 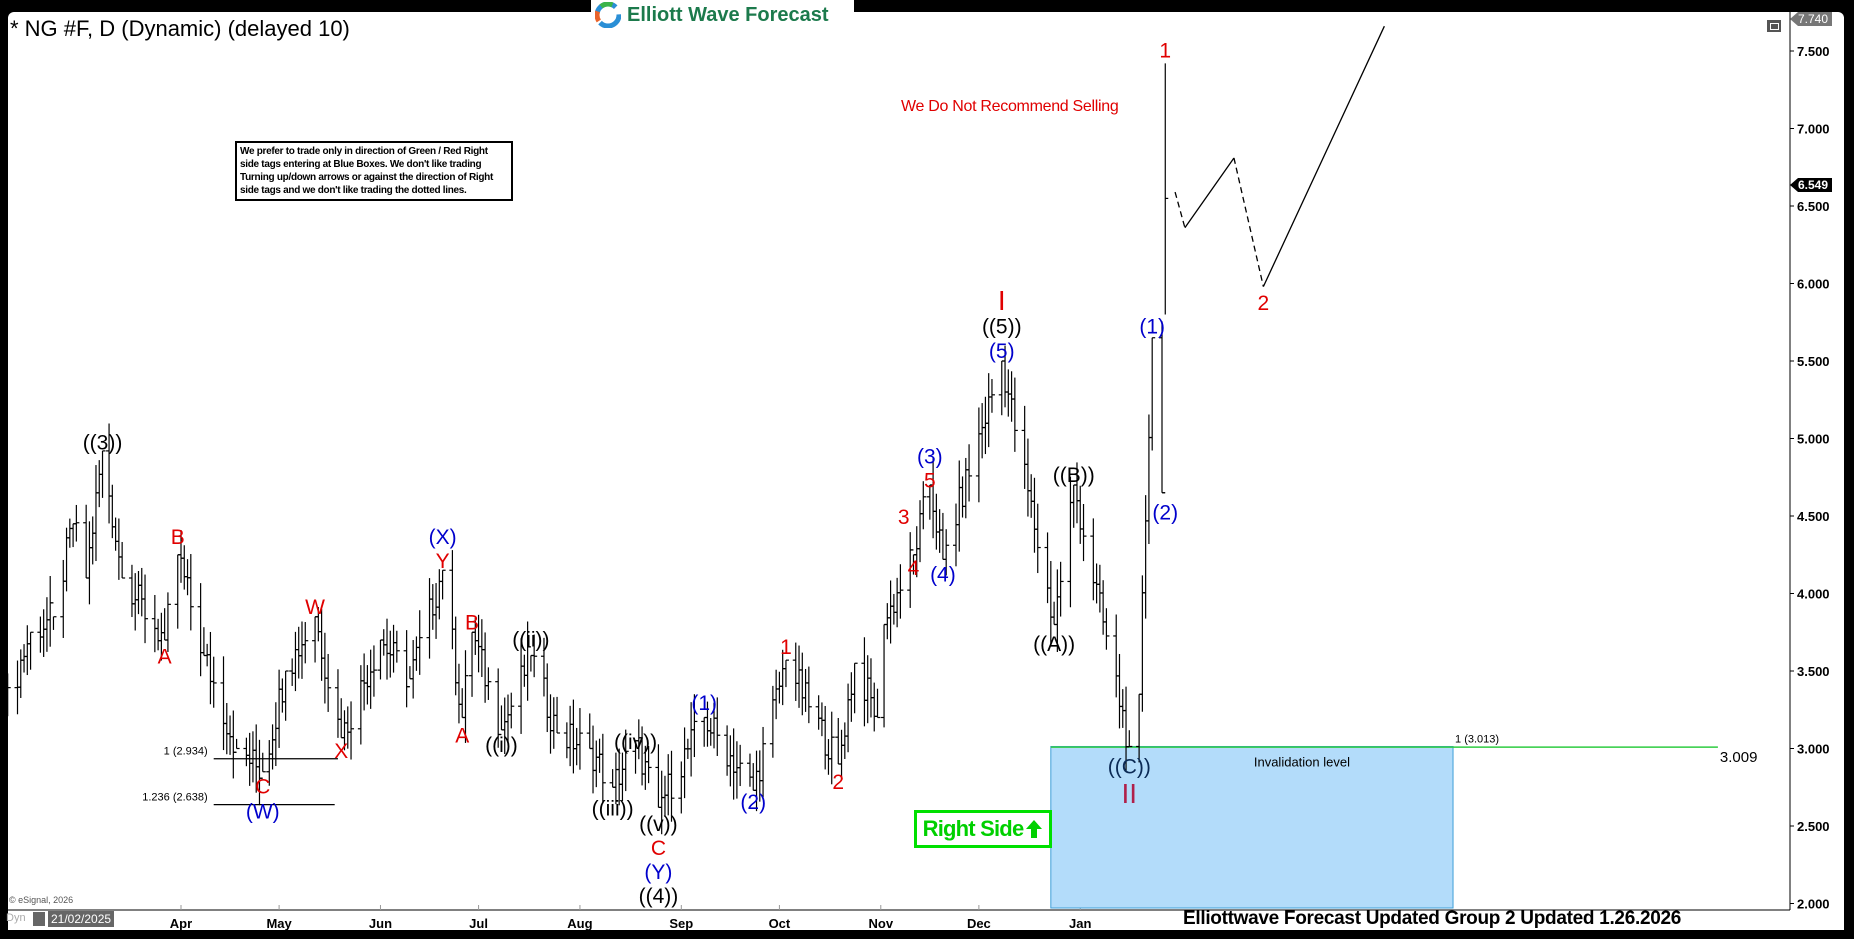 What do you see at coordinates (1034, 829) in the screenshot?
I see `arrow-up-icon` at bounding box center [1034, 829].